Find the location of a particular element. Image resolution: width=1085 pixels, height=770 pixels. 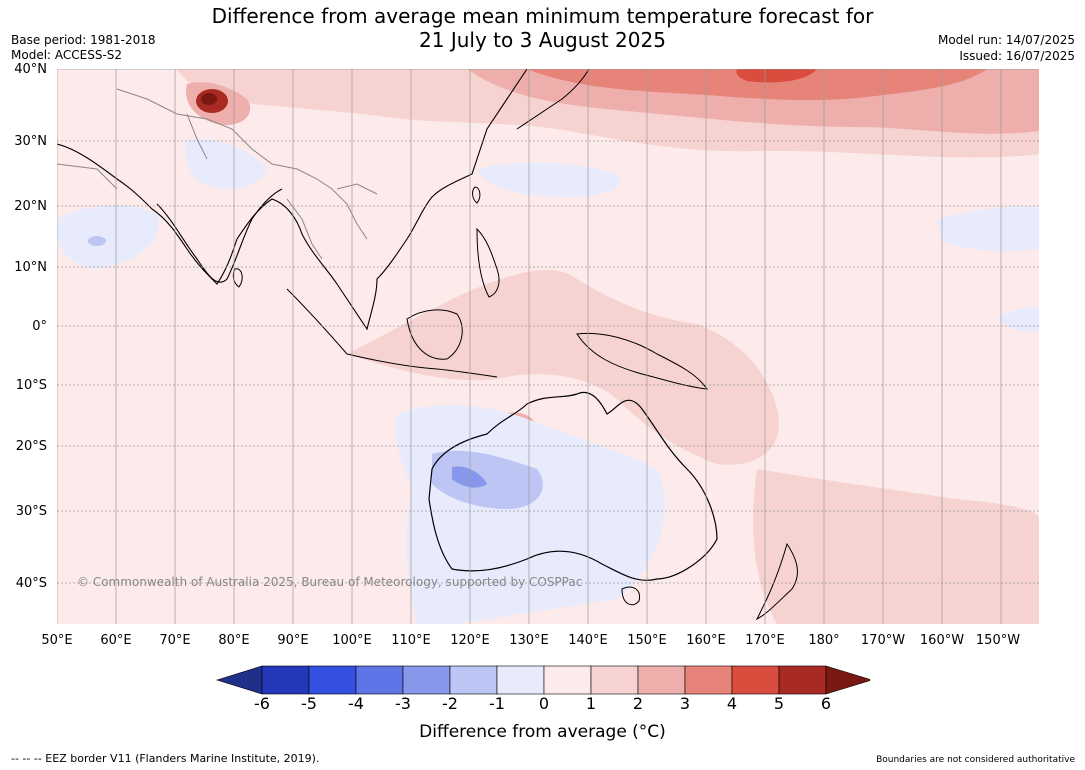

lat-label-30s: 30°S is located at coordinates (31, 511).